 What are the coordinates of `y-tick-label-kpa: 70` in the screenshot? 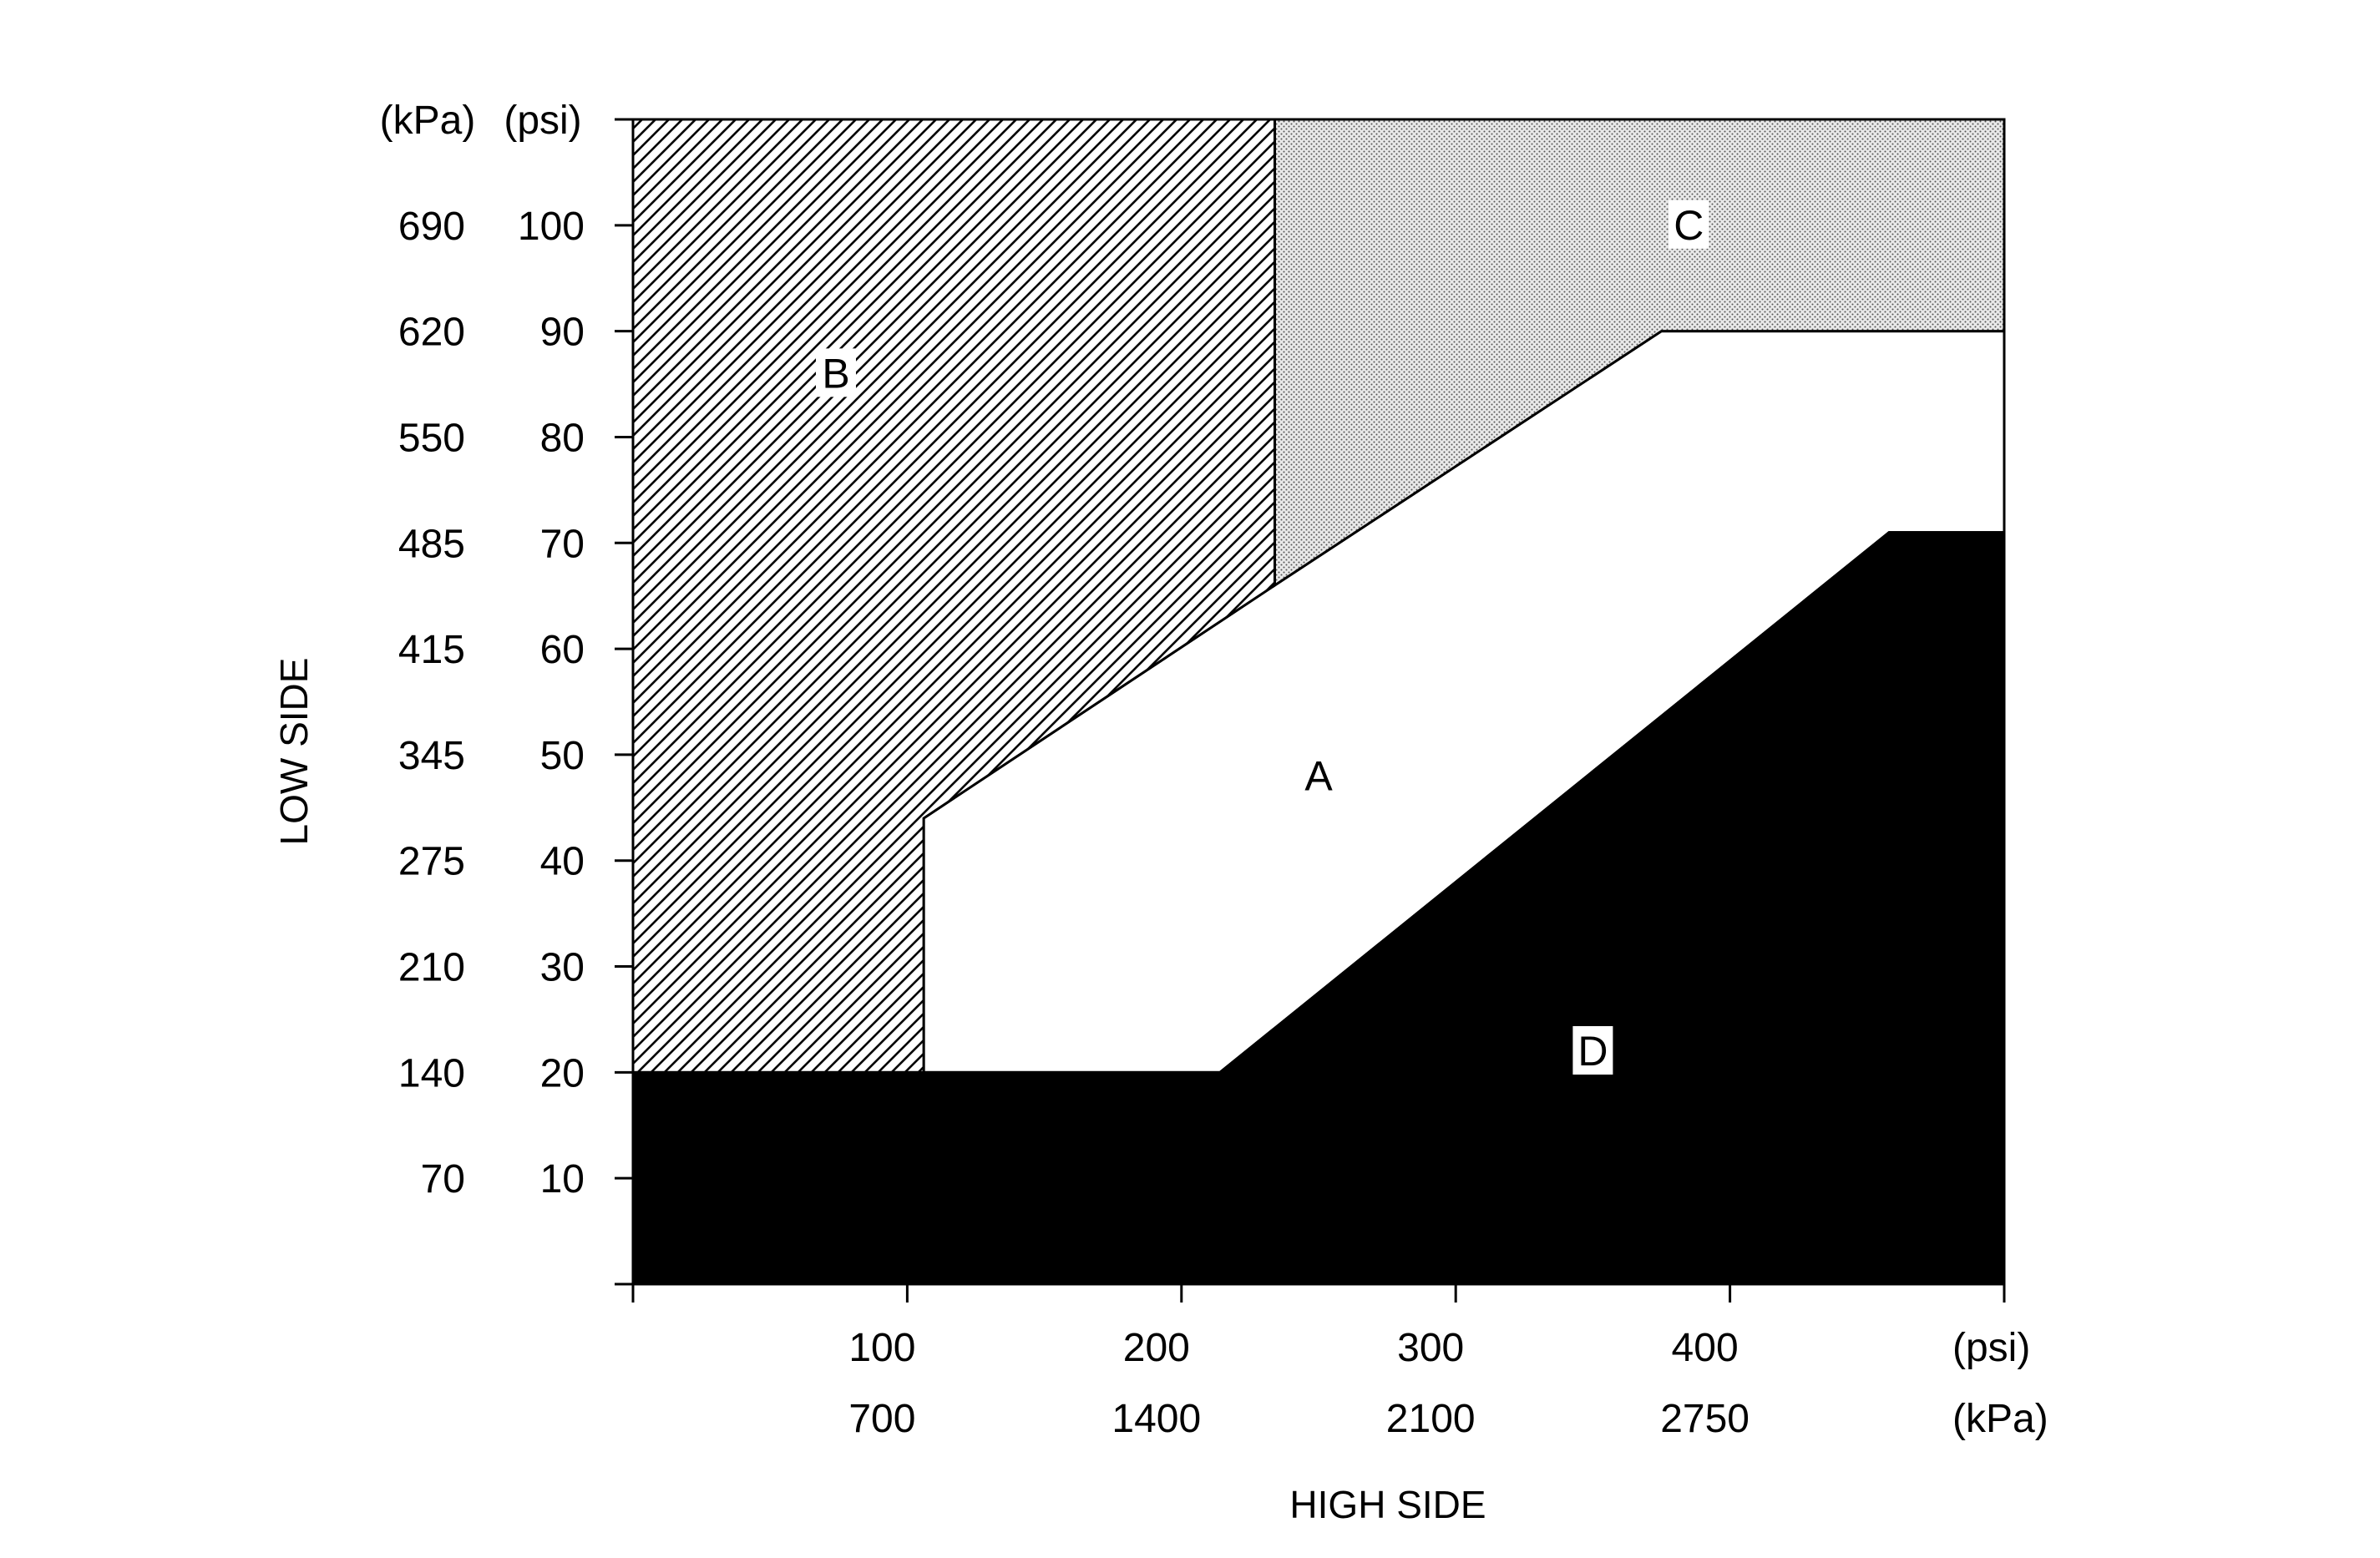 It's located at (443, 1179).